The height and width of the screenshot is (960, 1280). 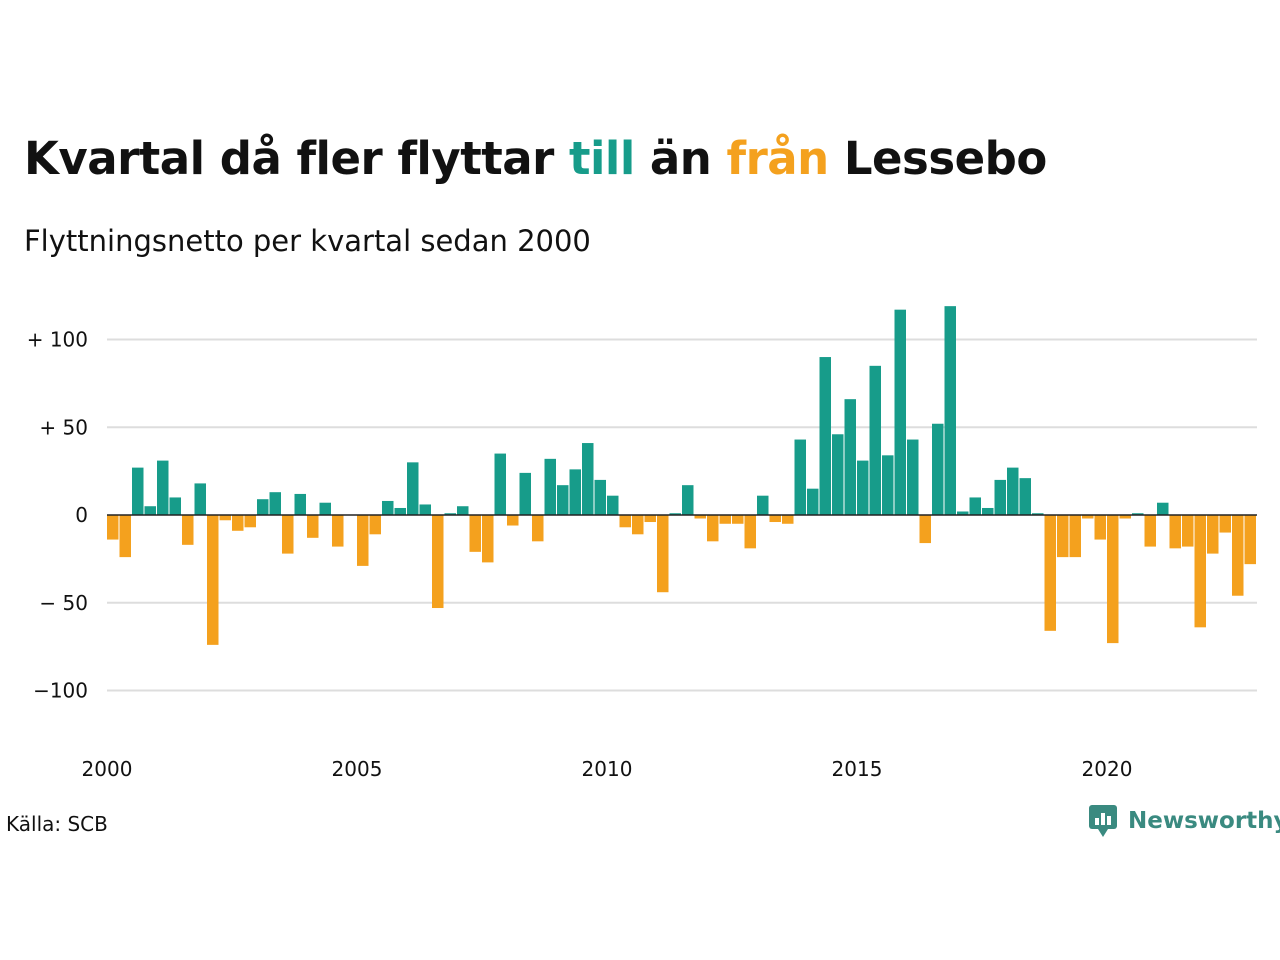 What do you see at coordinates (1103, 821) in the screenshot?
I see `newsworthy-logo-icon` at bounding box center [1103, 821].